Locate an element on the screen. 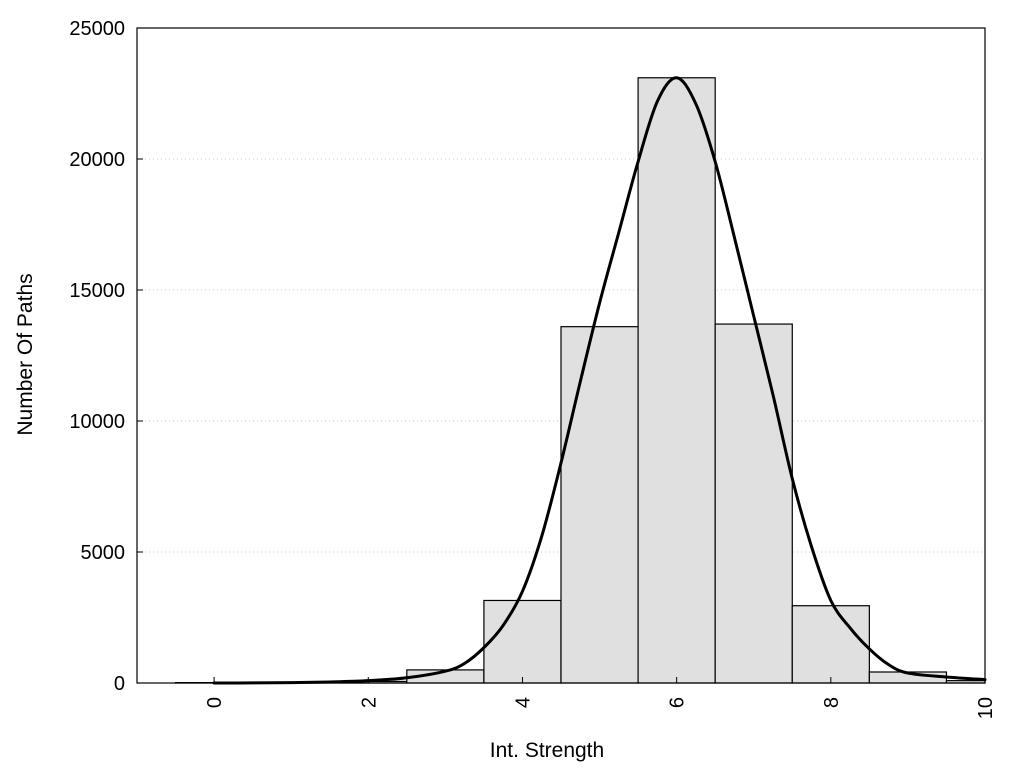 This screenshot has height=768, width=1024. x-tick-label: 10 is located at coordinates (986, 708).